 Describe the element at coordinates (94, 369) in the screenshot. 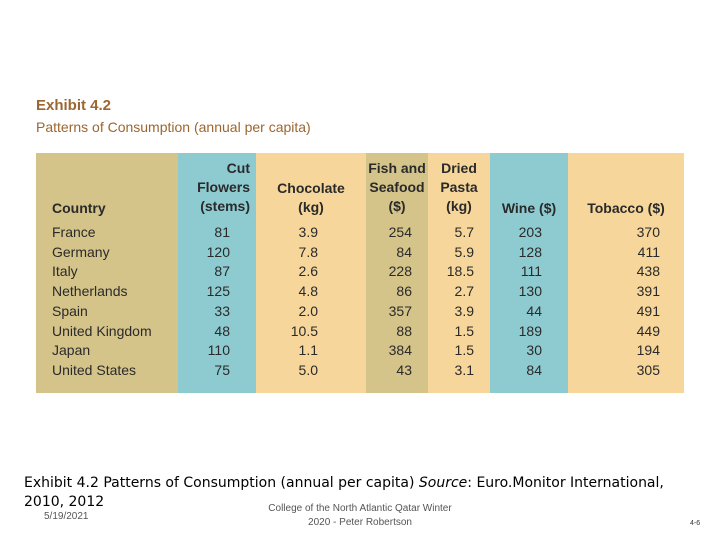

I see `cell-country: United States` at that location.